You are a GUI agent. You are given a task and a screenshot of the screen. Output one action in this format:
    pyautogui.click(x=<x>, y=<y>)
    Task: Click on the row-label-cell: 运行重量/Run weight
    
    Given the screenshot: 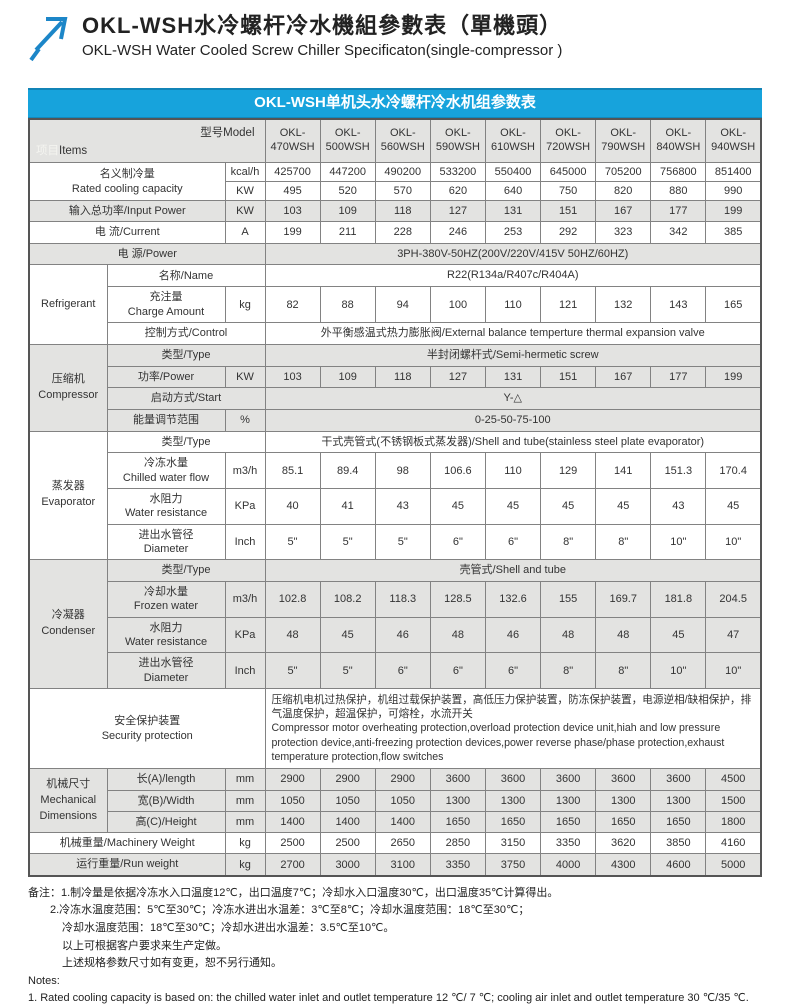 What is the action you would take?
    pyautogui.click(x=127, y=865)
    